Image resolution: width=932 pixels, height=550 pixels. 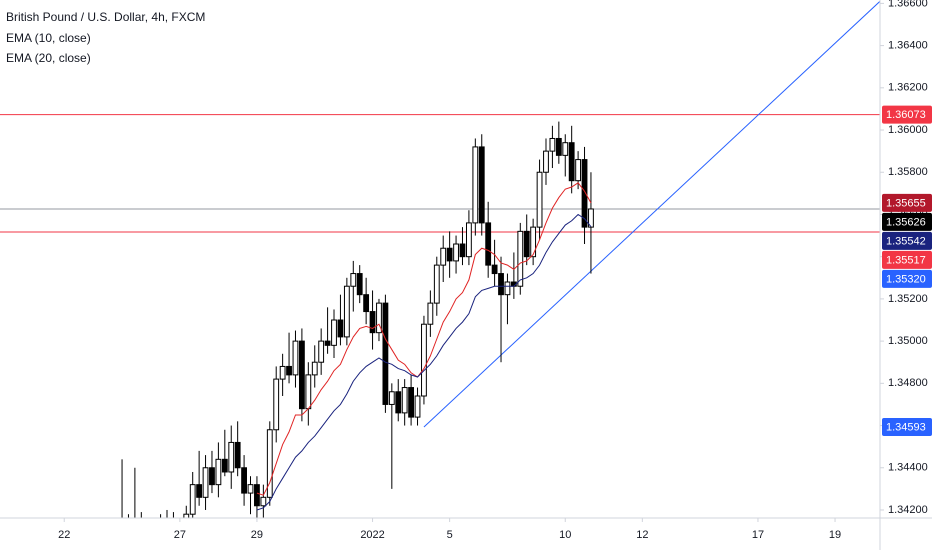 I want to click on price-badge-label: 1.34593, so click(x=906, y=427).